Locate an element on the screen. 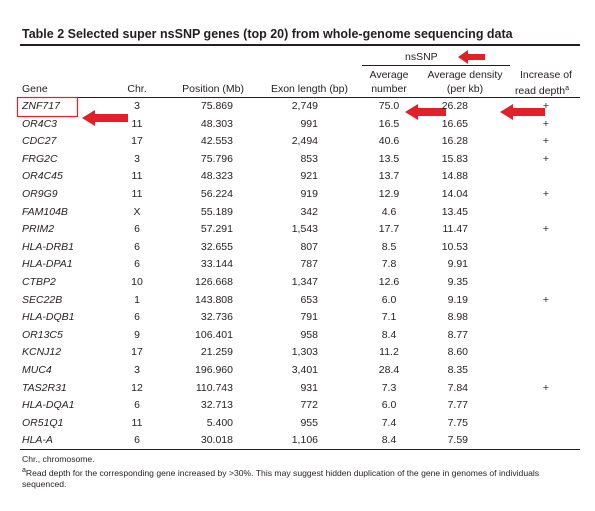 This screenshot has height=511, width=595. cell: 11.47 is located at coordinates (455, 229).